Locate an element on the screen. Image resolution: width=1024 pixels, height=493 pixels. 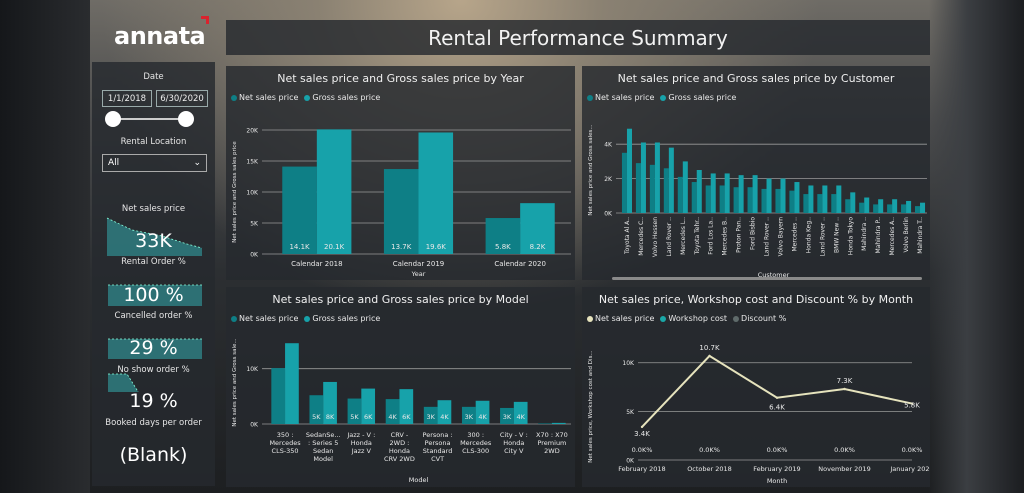
x-tick-label: BMW New .. is located at coordinates (836, 235).